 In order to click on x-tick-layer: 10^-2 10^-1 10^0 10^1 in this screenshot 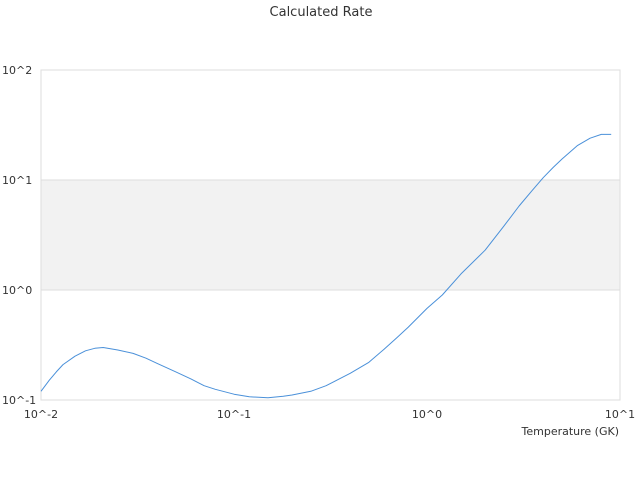, I will do `click(329, 414)`.